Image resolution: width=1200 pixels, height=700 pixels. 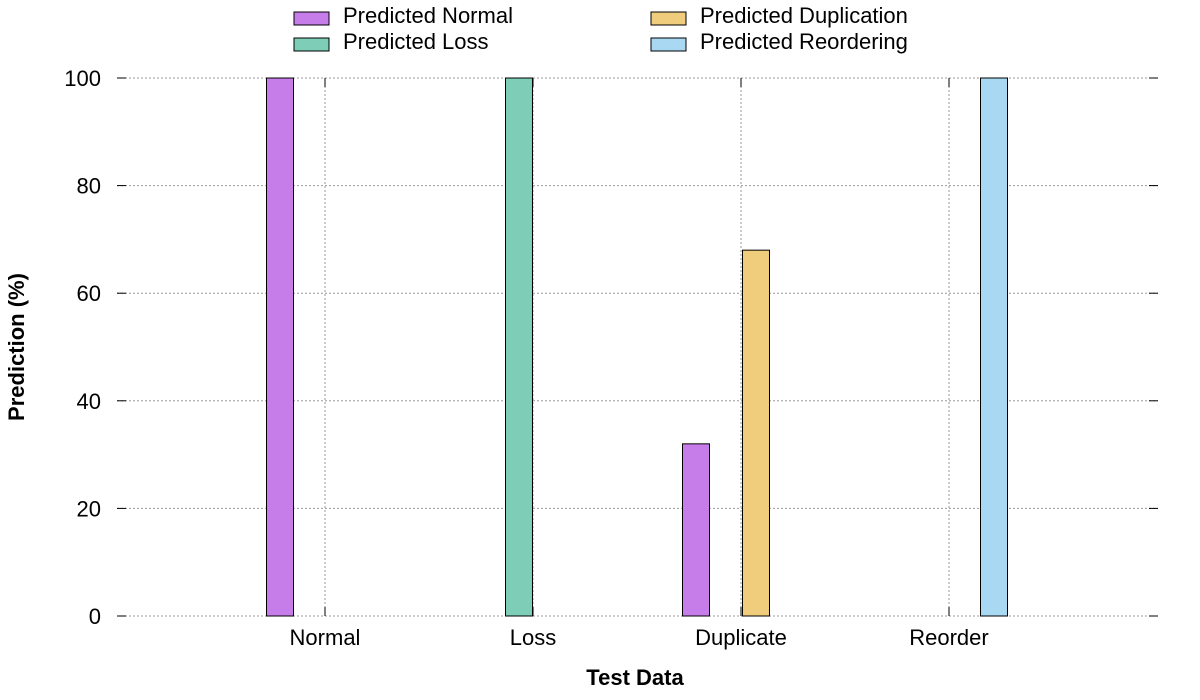 What do you see at coordinates (89, 186) in the screenshot?
I see `y-tick-label: 80` at bounding box center [89, 186].